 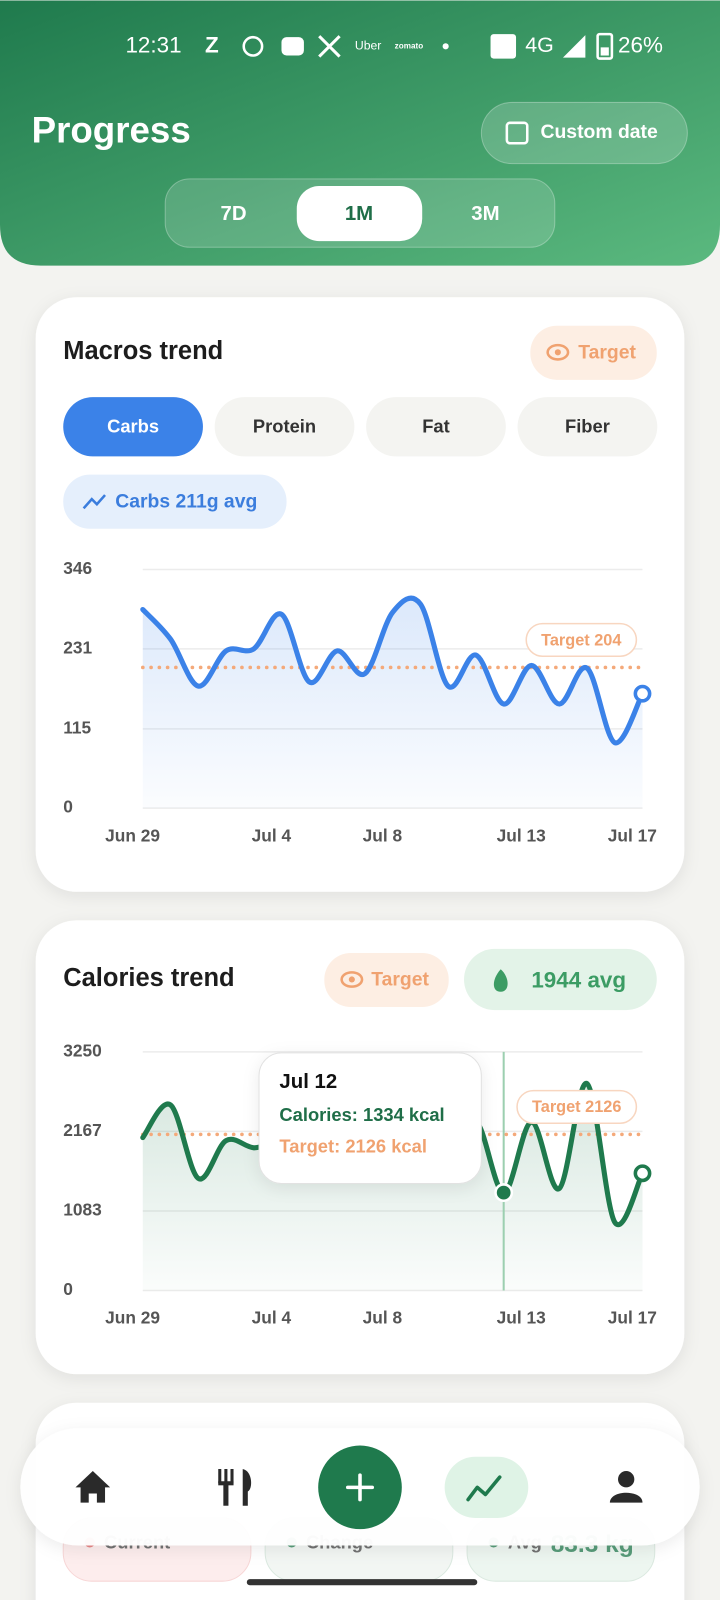 What do you see at coordinates (360, 427) in the screenshot?
I see `macro-tabs: Carbs Protein Fat Fiber` at bounding box center [360, 427].